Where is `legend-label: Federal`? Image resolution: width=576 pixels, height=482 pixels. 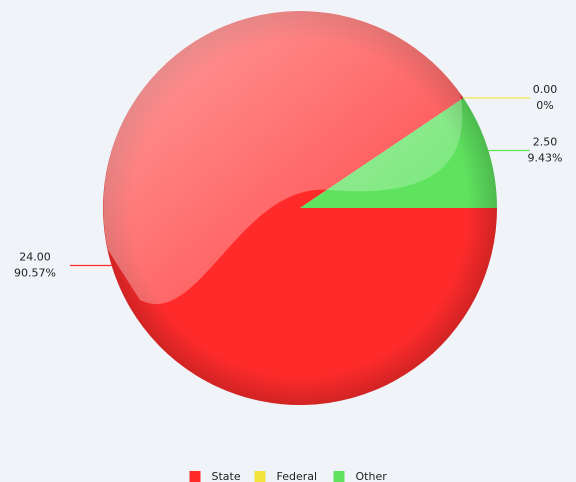 legend-label: Federal is located at coordinates (297, 476).